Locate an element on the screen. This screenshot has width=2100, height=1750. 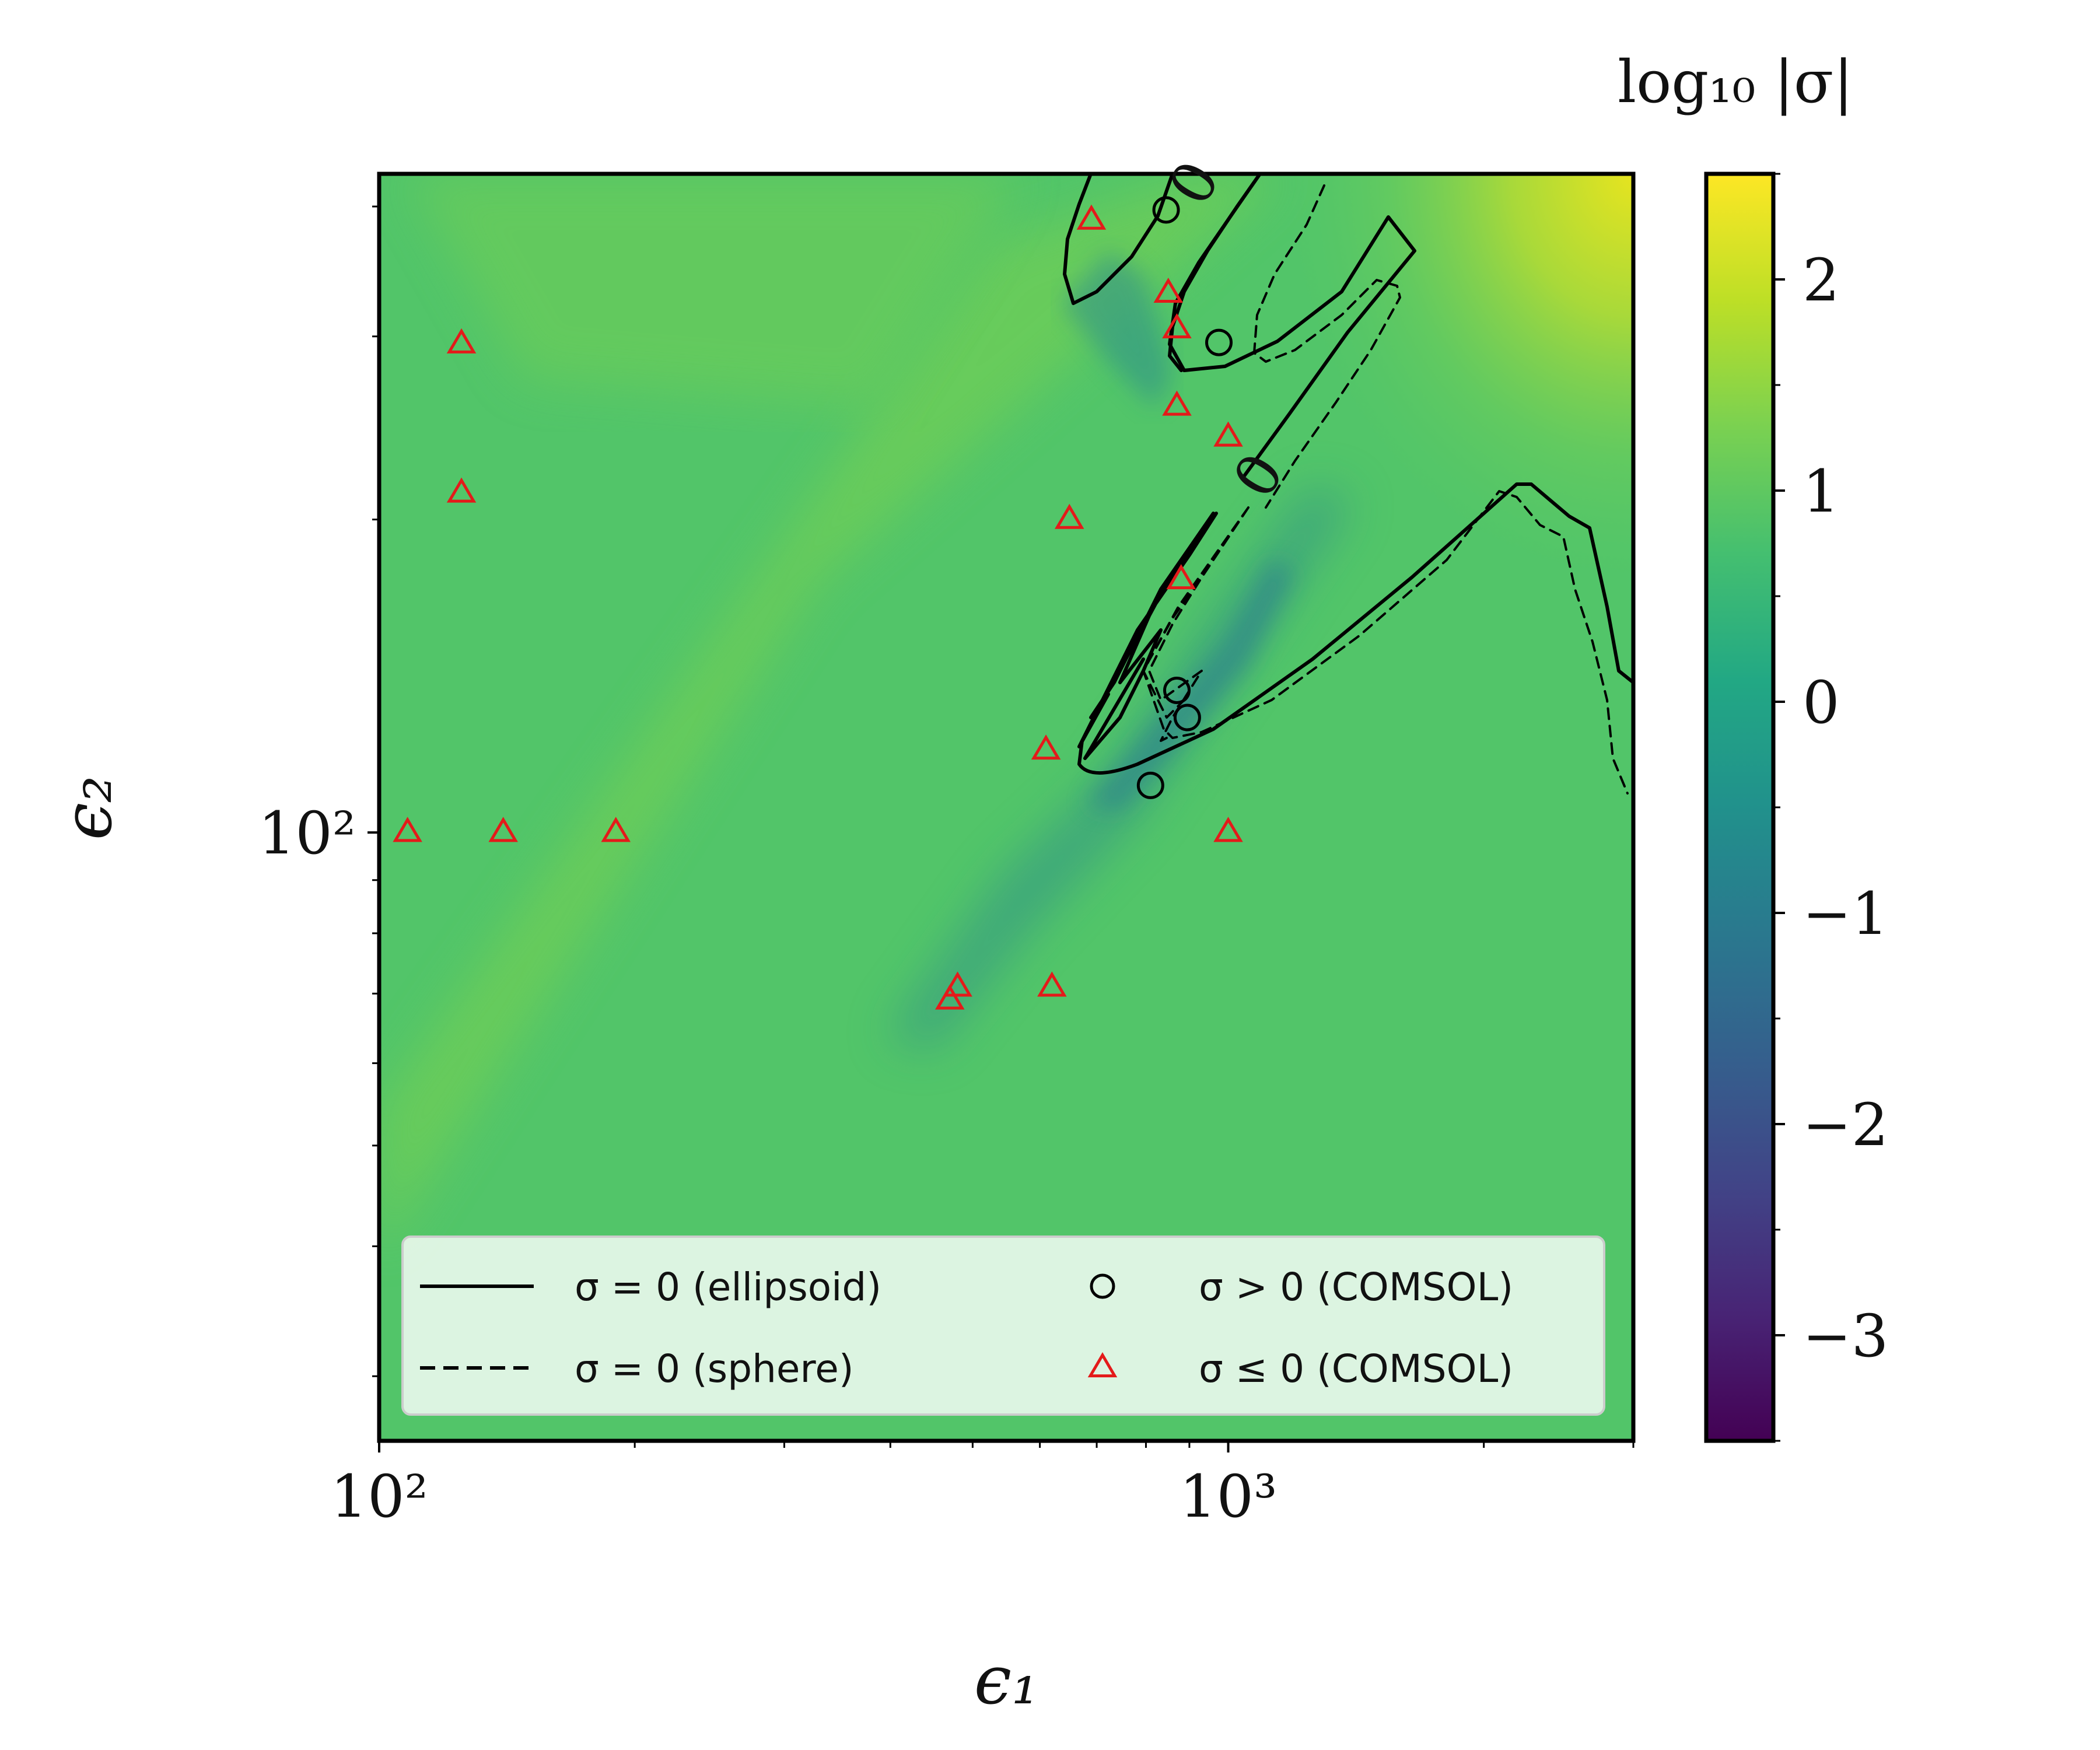
contour-ellipsoid-top-middle is located at coordinates (1292, 327).